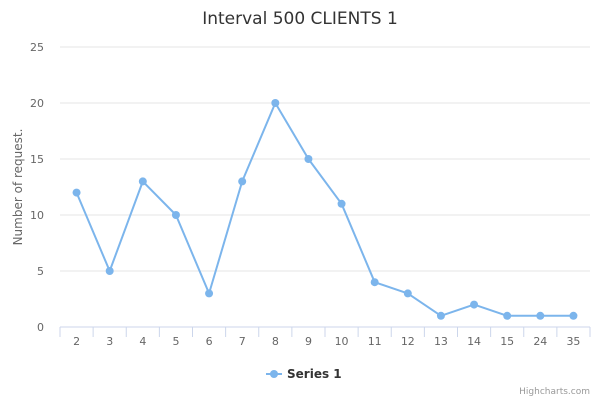  I want to click on x-tick-label: 11, so click(375, 341).